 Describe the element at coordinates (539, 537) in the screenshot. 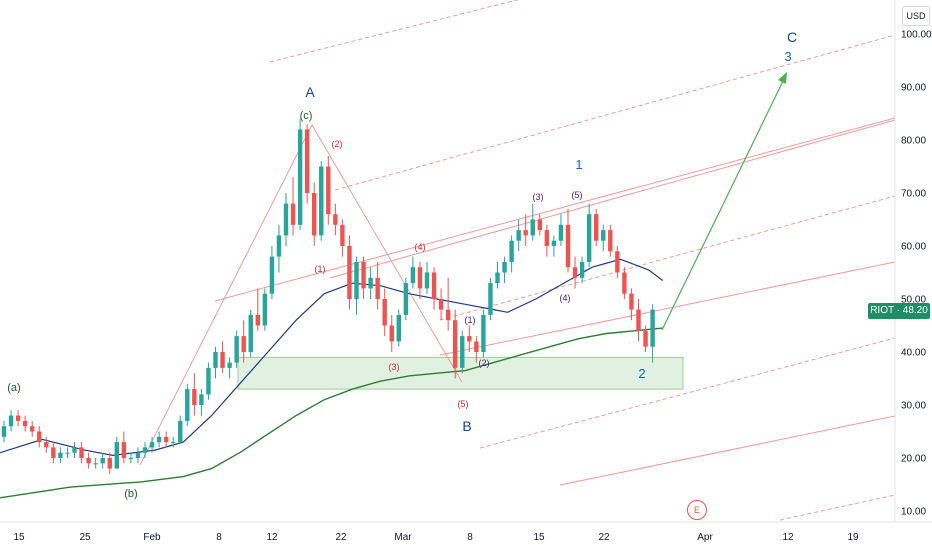

I see `time-tick-label: 15` at that location.